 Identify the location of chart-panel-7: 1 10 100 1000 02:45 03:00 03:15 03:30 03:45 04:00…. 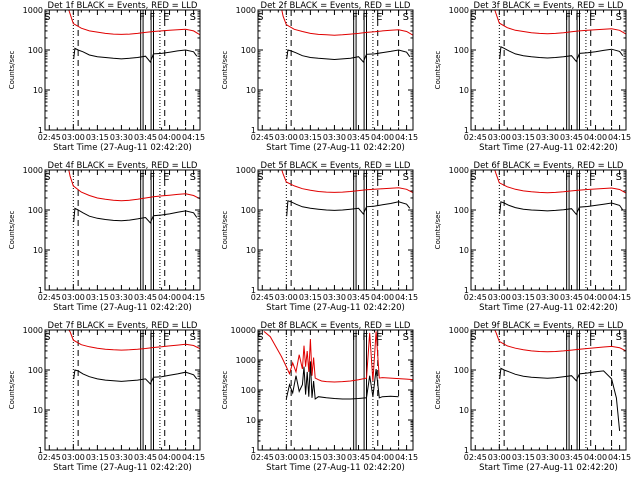
(106, 397).